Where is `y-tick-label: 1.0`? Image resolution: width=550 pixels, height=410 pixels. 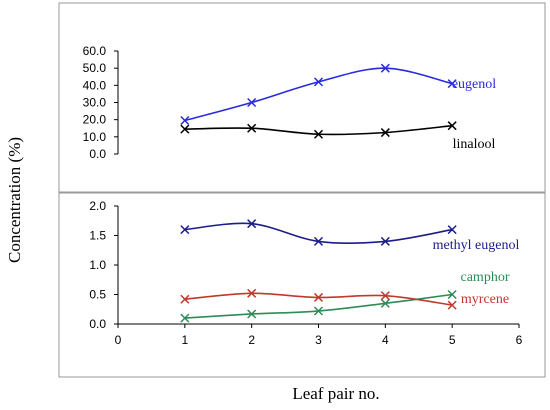
y-tick-label: 1.0 is located at coordinates (97, 265).